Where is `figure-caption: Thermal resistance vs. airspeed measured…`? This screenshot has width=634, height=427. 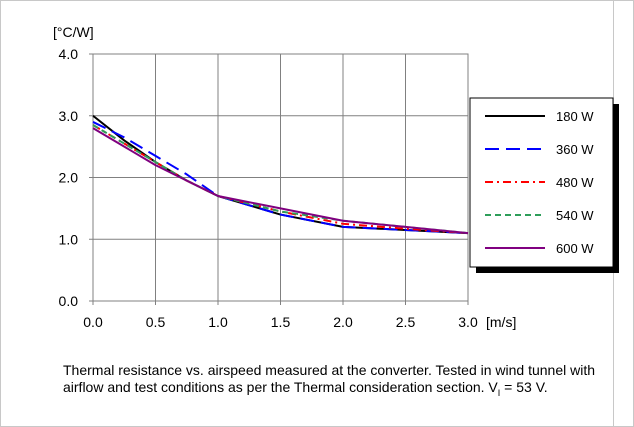
figure-caption: Thermal resistance vs. airspeed measured… is located at coordinates (333, 382).